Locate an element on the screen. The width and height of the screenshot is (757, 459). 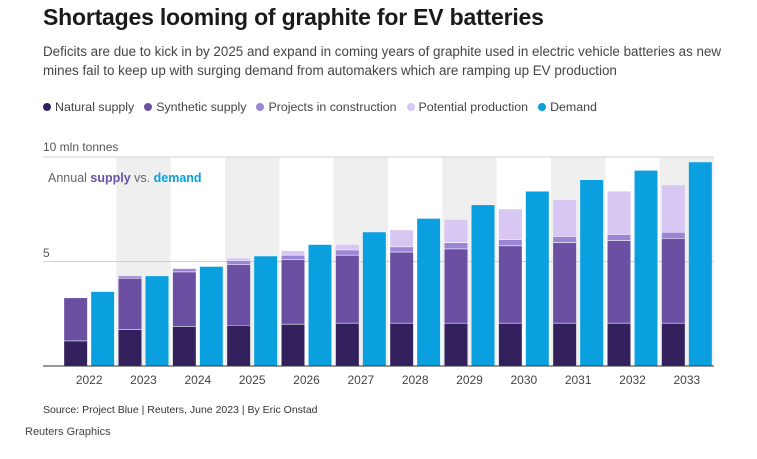
bar-natural-2023 is located at coordinates (130, 347).